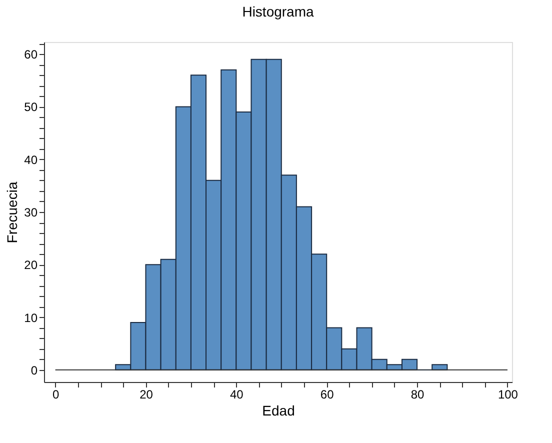 Image resolution: width=552 pixels, height=443 pixels. Describe the element at coordinates (34, 370) in the screenshot. I see `y-tick-label: 0` at that location.